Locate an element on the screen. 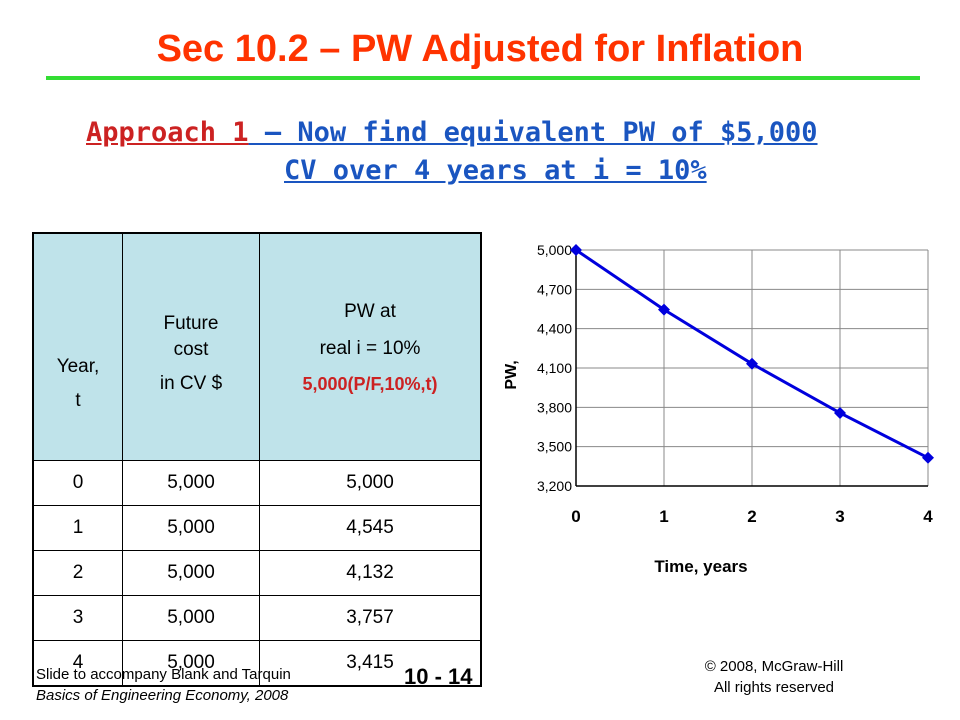  x-tick-label: 1 is located at coordinates (663, 516).